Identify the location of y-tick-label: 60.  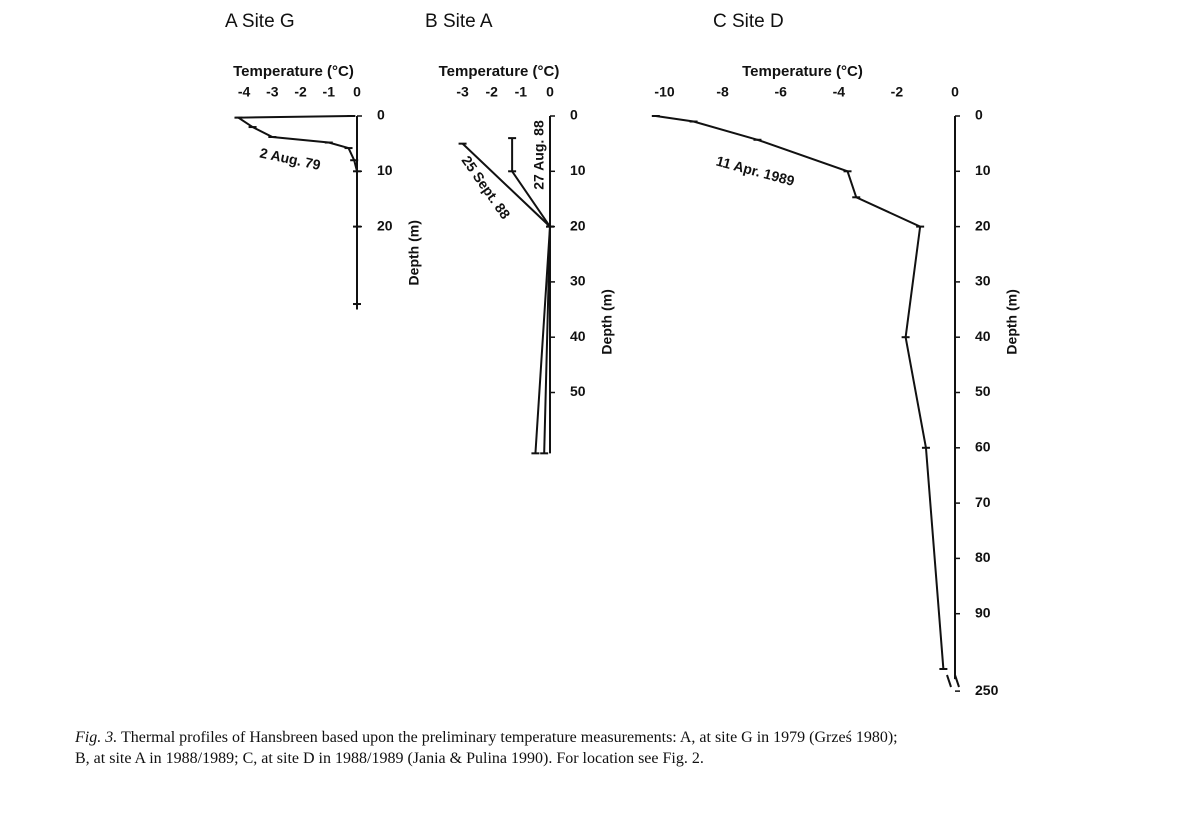
(983, 447).